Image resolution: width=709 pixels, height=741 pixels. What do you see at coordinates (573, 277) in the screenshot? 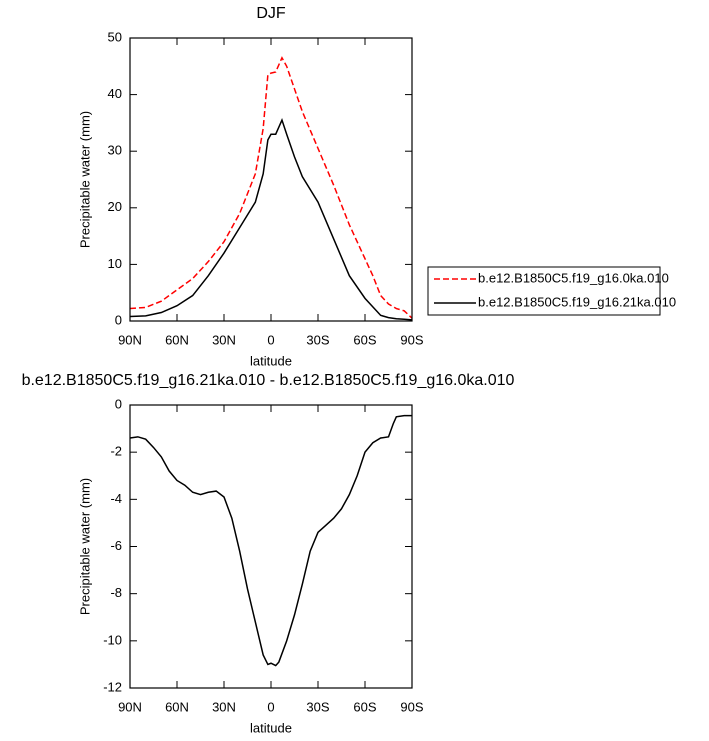
I see `legend-label: b.e12.B1850C5.f19_g16.0ka.010` at bounding box center [573, 277].